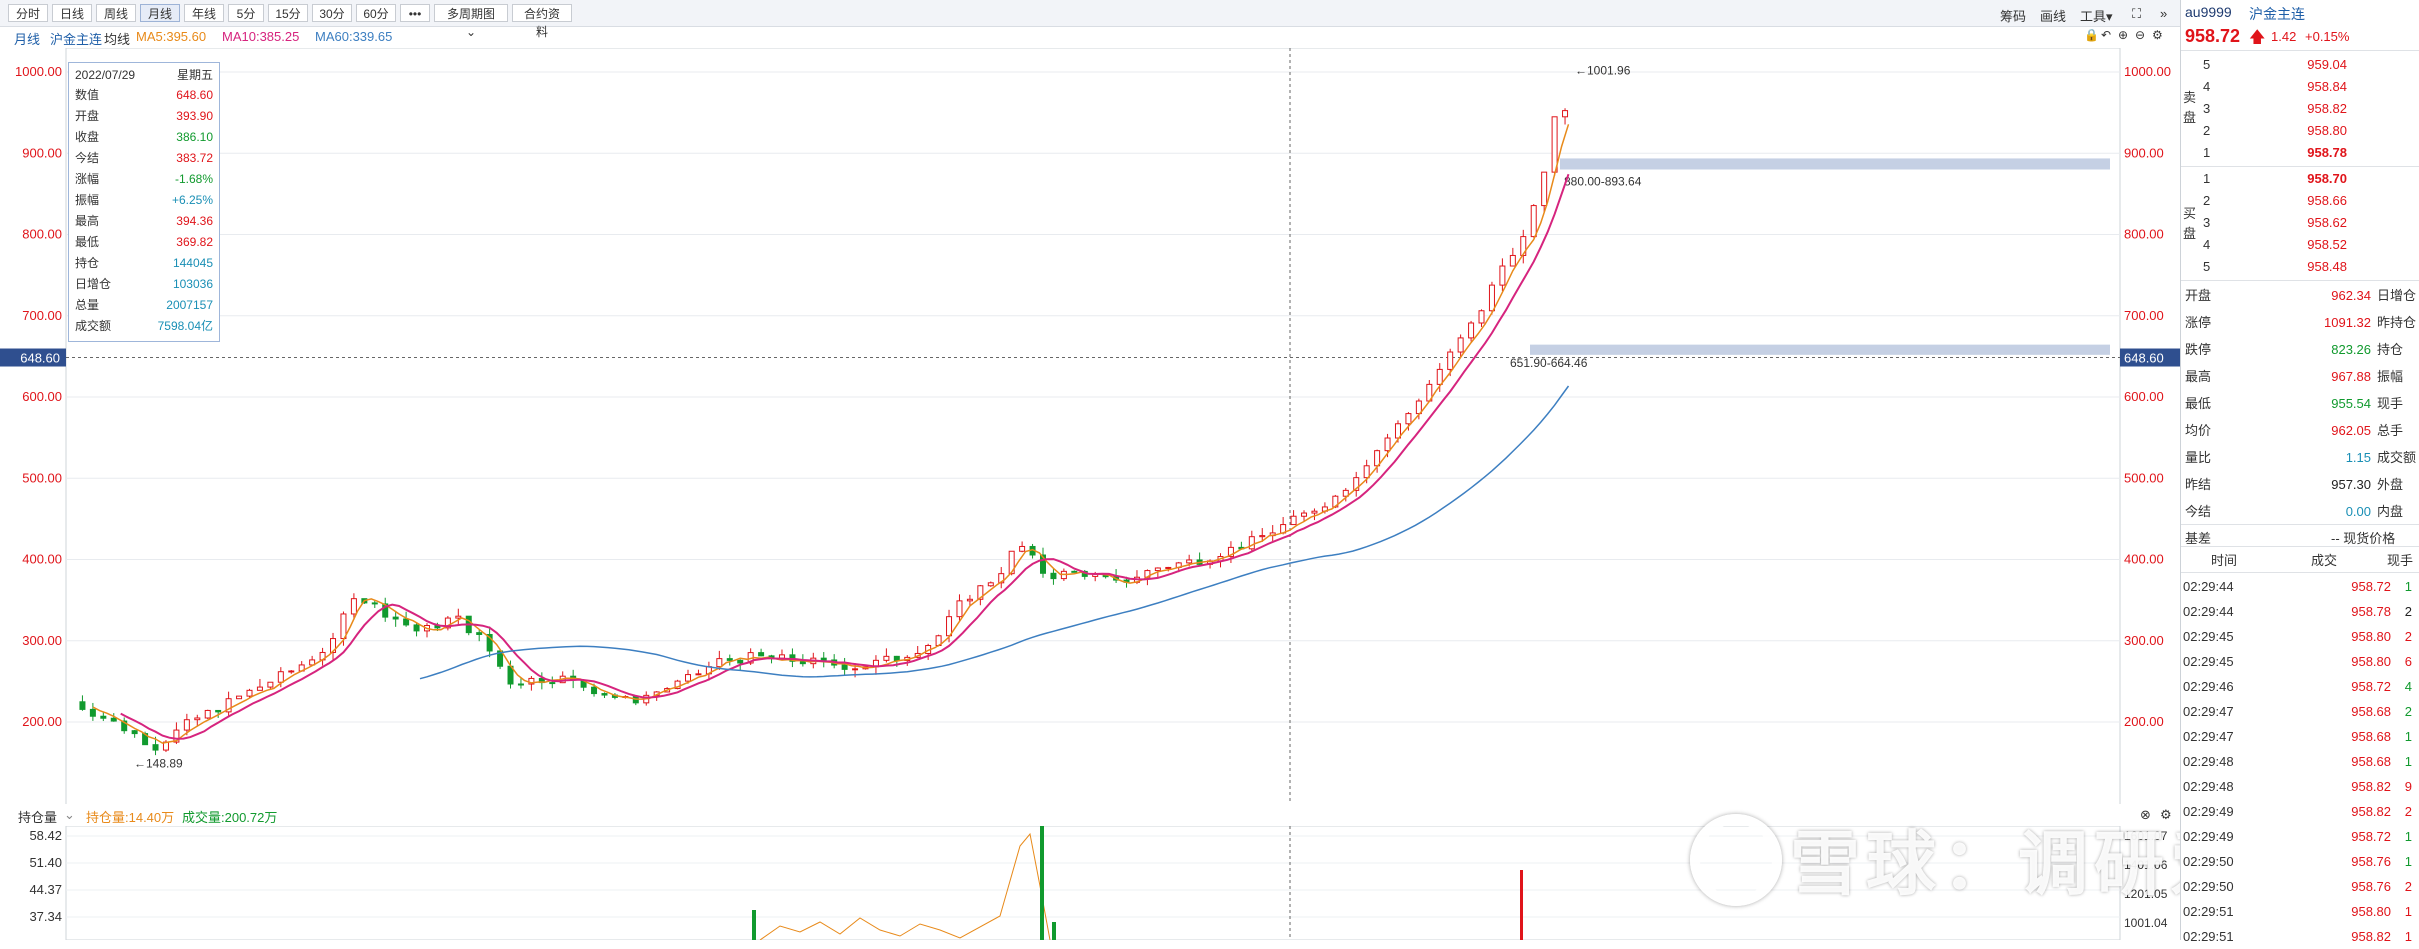 The height and width of the screenshot is (949, 2419). I want to click on period-label: 月线, so click(27, 39).